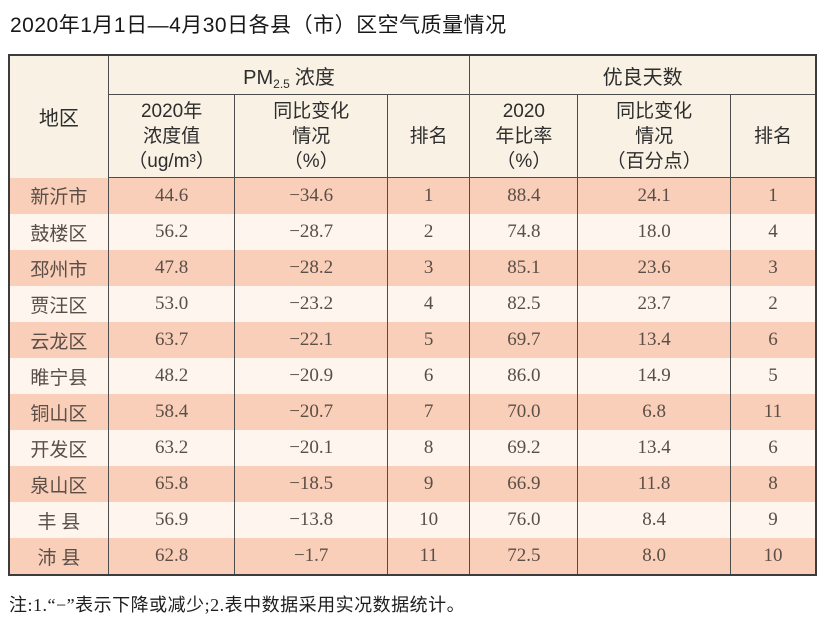  What do you see at coordinates (643, 75) in the screenshot?
I see `header-good-days-group: 优良天数` at bounding box center [643, 75].